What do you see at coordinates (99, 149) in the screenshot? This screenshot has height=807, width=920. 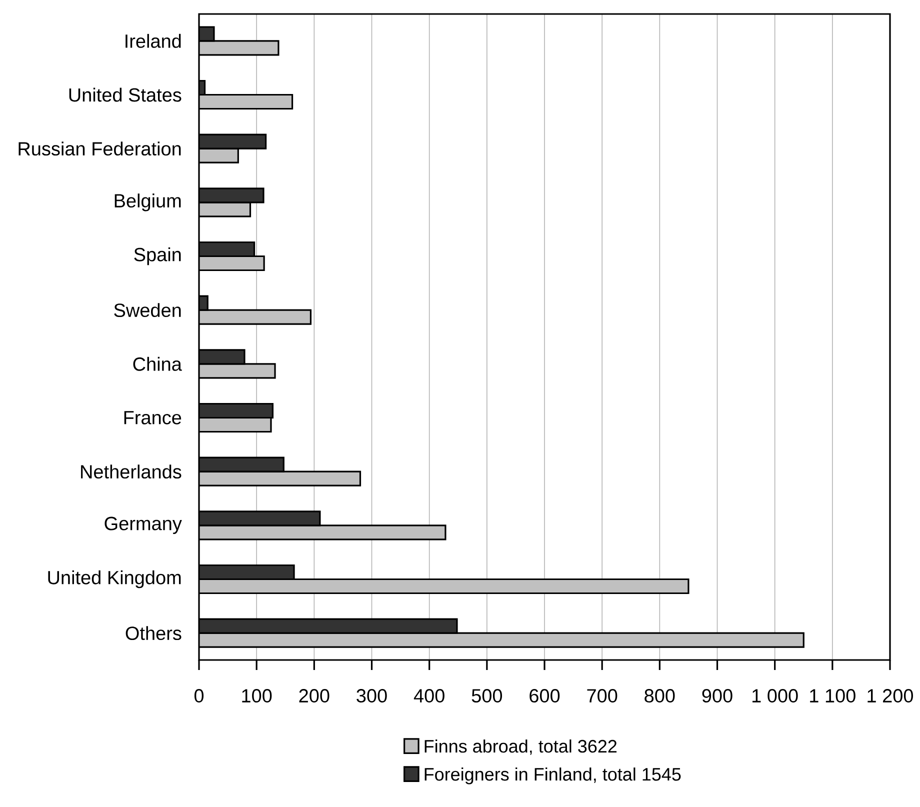 I see `y-tick-label: Russian Federation` at bounding box center [99, 149].